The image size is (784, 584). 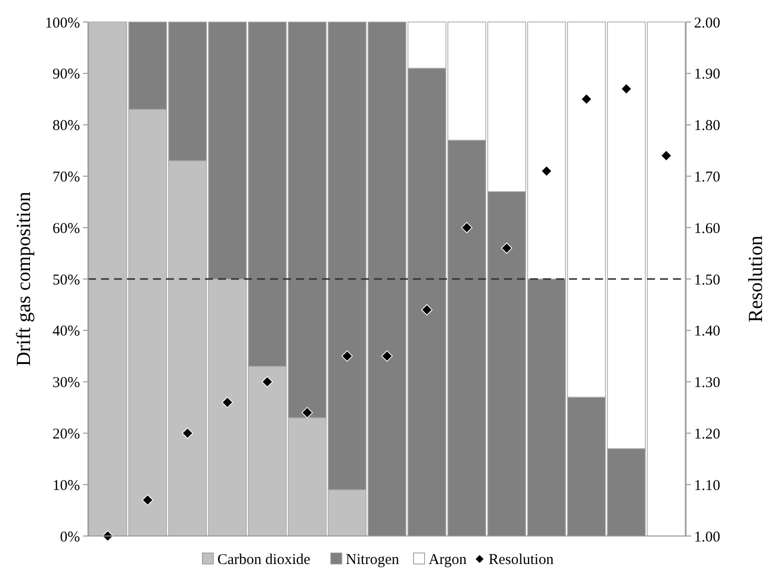 I want to click on y-tick-label: 80%, so click(x=66, y=126).